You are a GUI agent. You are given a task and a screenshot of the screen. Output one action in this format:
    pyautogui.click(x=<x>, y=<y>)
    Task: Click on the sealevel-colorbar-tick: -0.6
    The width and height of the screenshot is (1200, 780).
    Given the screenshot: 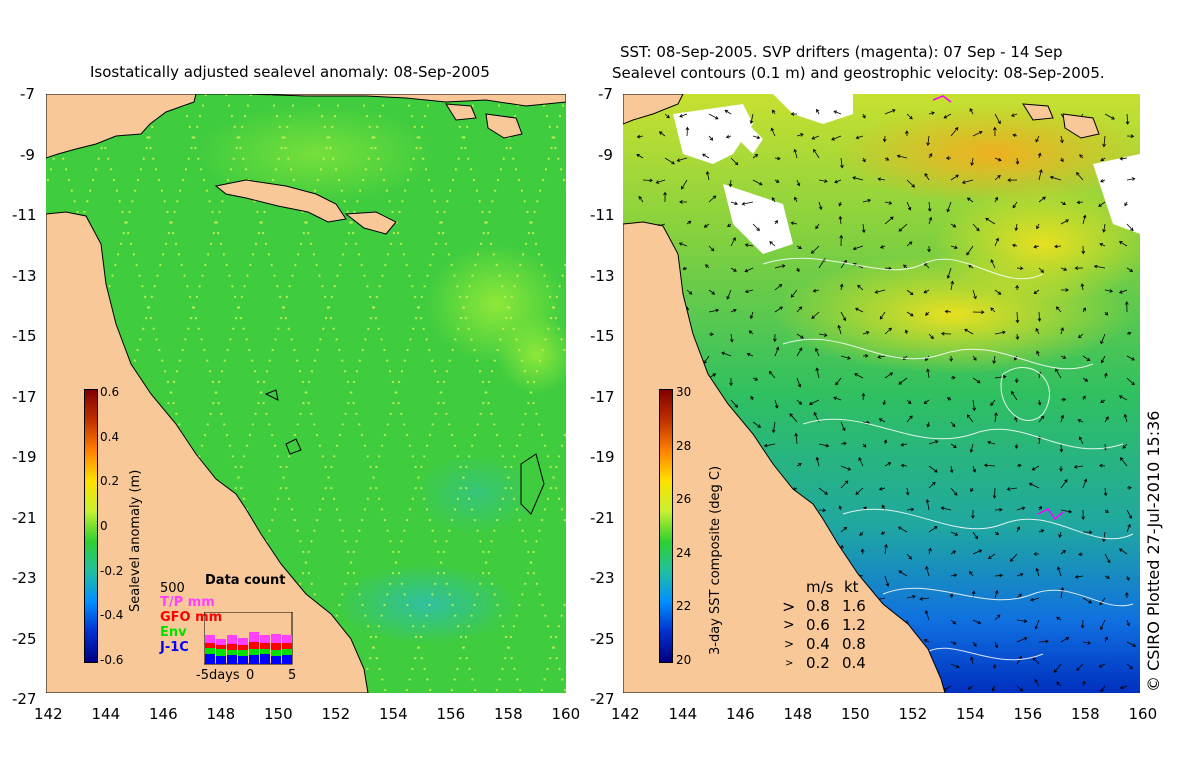 What is the action you would take?
    pyautogui.click(x=112, y=660)
    